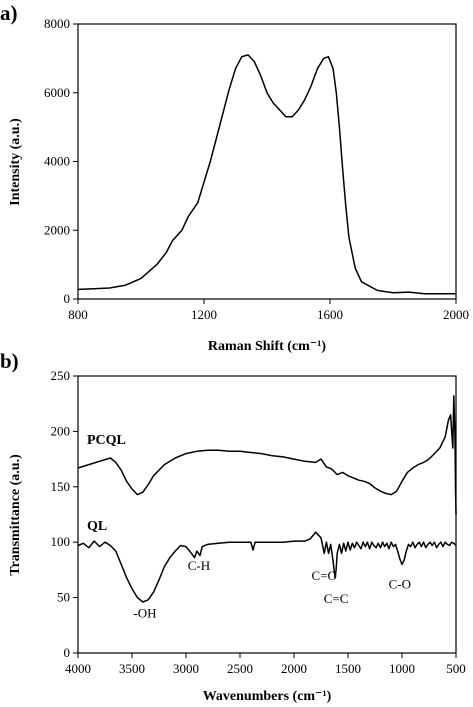  I want to click on ql-spectrum-line, so click(267, 567).